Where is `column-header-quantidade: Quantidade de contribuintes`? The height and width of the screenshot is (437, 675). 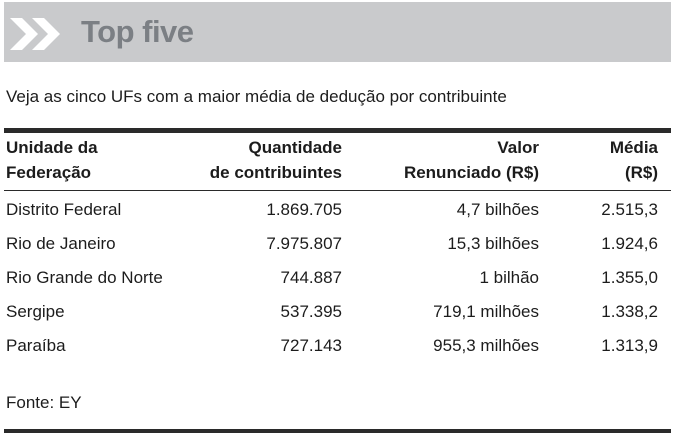 column-header-quantidade: Quantidade de contribuintes is located at coordinates (275, 160).